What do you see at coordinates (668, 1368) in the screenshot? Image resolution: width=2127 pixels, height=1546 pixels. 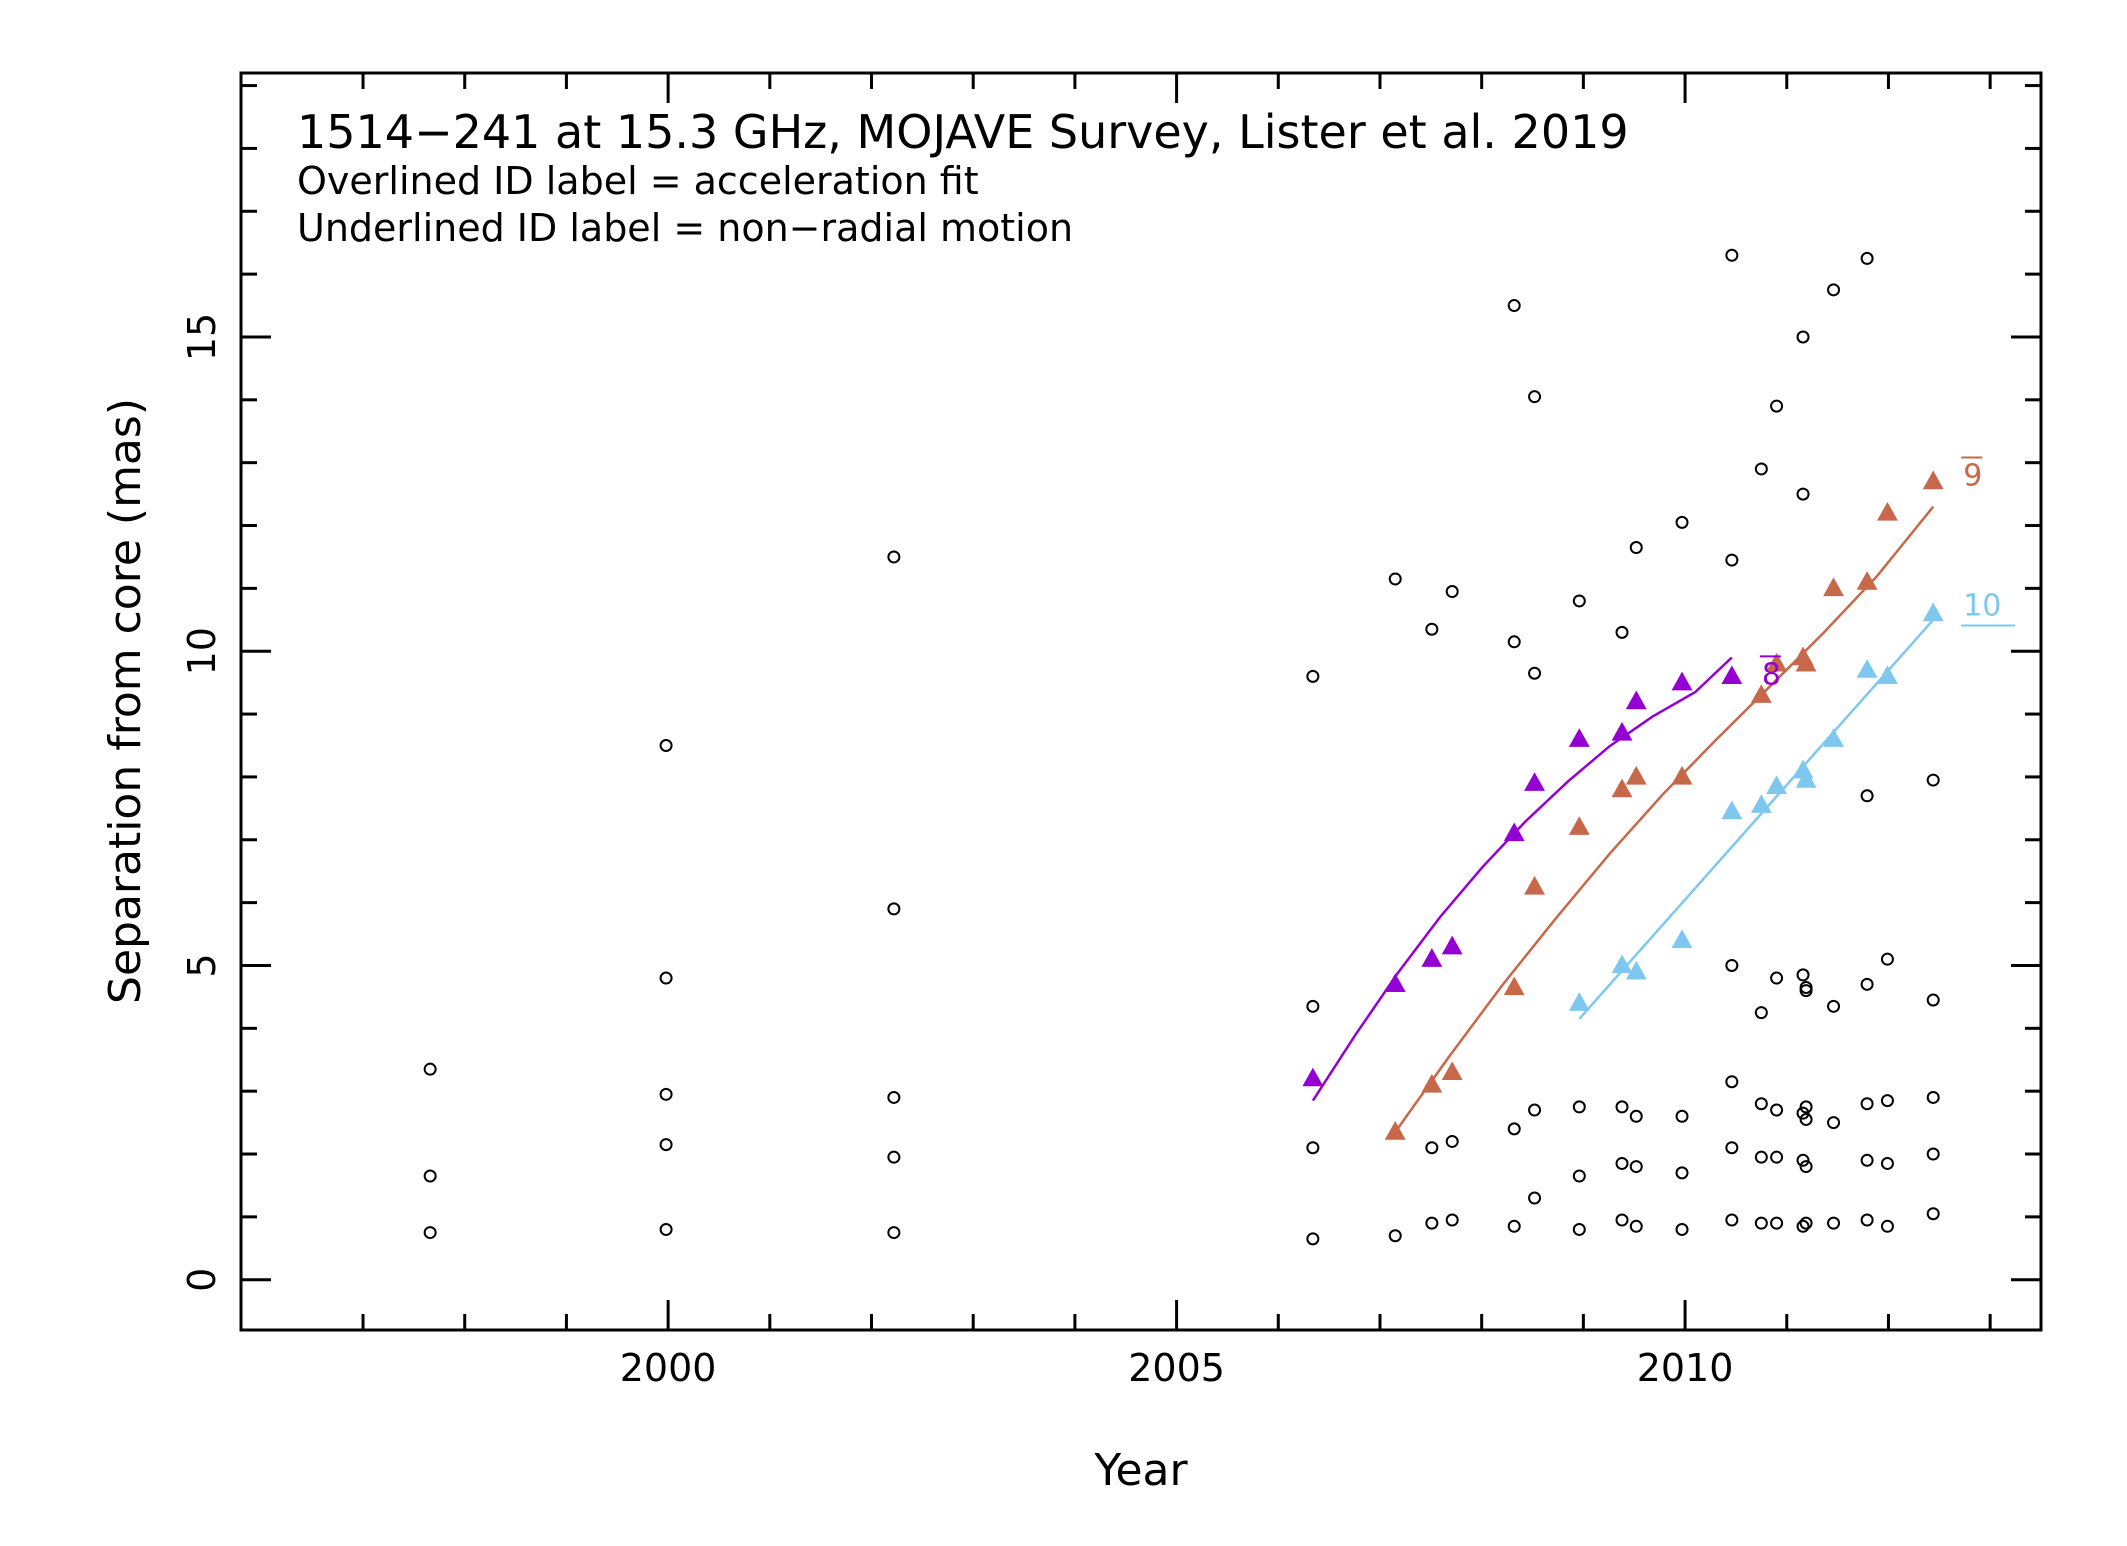 I see `x-tick-label: 2000` at bounding box center [668, 1368].